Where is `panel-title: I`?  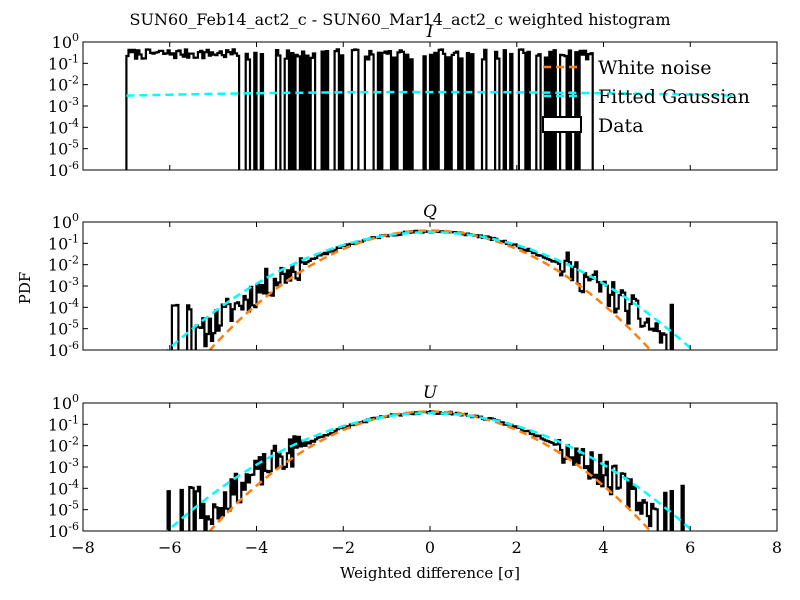
panel-title: I is located at coordinates (430, 32).